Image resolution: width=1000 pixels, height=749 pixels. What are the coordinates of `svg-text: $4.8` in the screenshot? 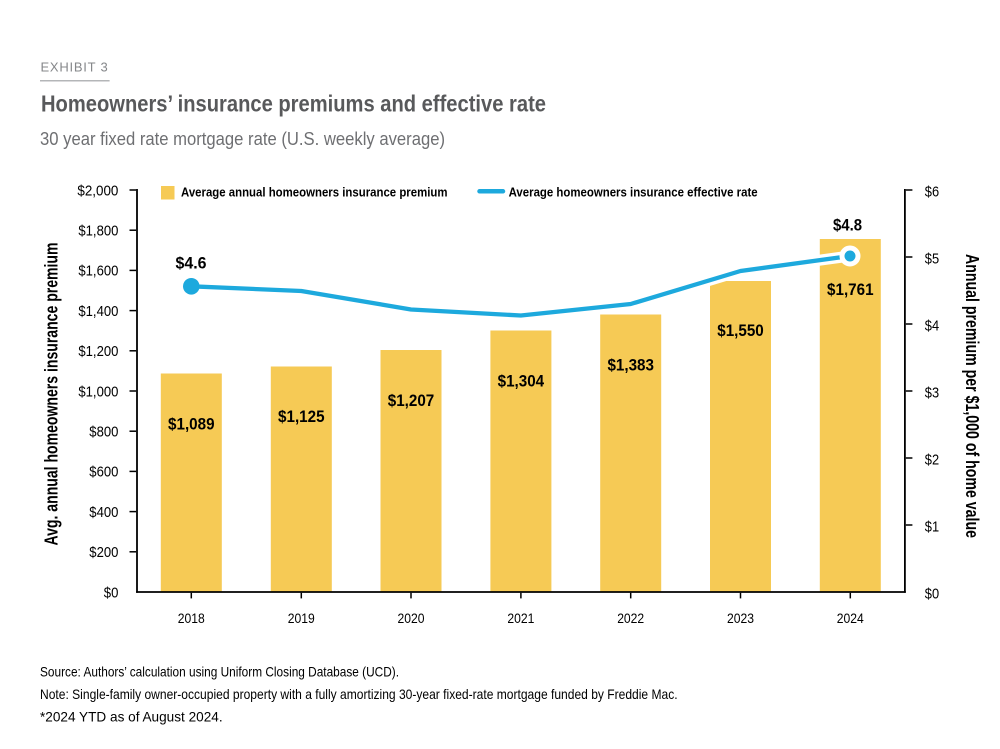 It's located at (847, 224).